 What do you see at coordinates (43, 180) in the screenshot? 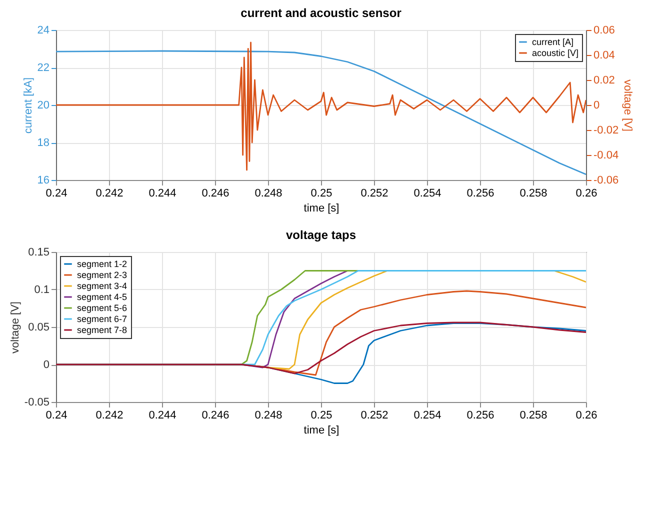
I see `y-tick-label: 16` at bounding box center [43, 180].